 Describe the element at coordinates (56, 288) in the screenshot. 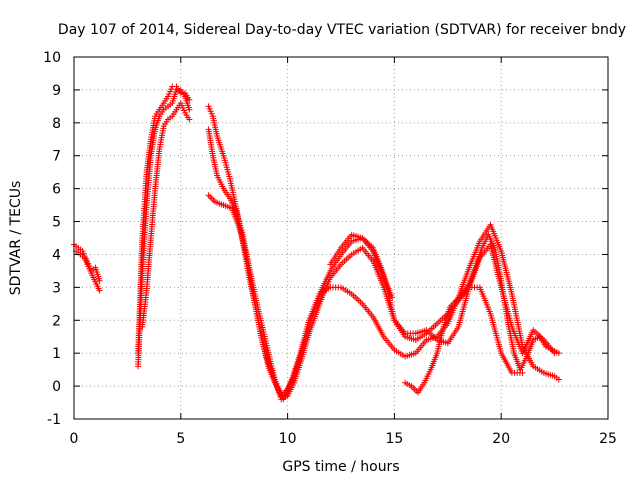

I see `y-tick-label: 3` at that location.